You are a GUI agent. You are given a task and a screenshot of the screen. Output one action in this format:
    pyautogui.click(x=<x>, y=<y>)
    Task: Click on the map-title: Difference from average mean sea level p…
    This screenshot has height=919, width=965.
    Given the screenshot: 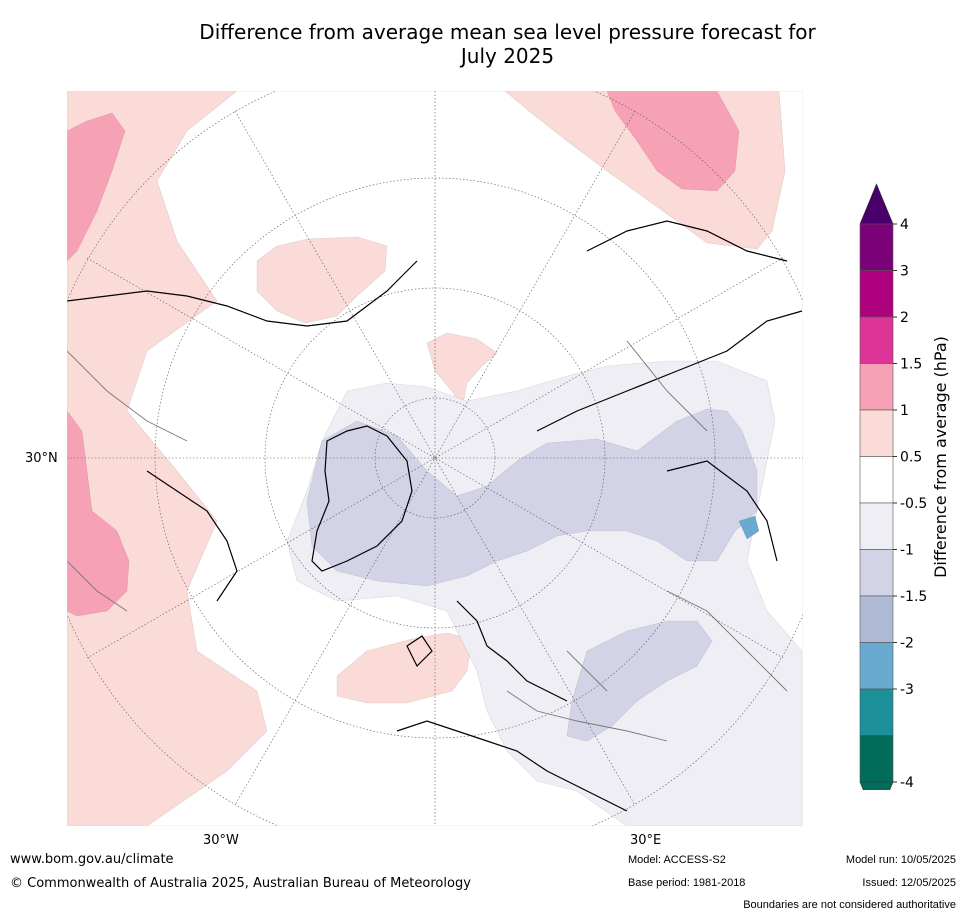 What is the action you would take?
    pyautogui.click(x=482, y=44)
    